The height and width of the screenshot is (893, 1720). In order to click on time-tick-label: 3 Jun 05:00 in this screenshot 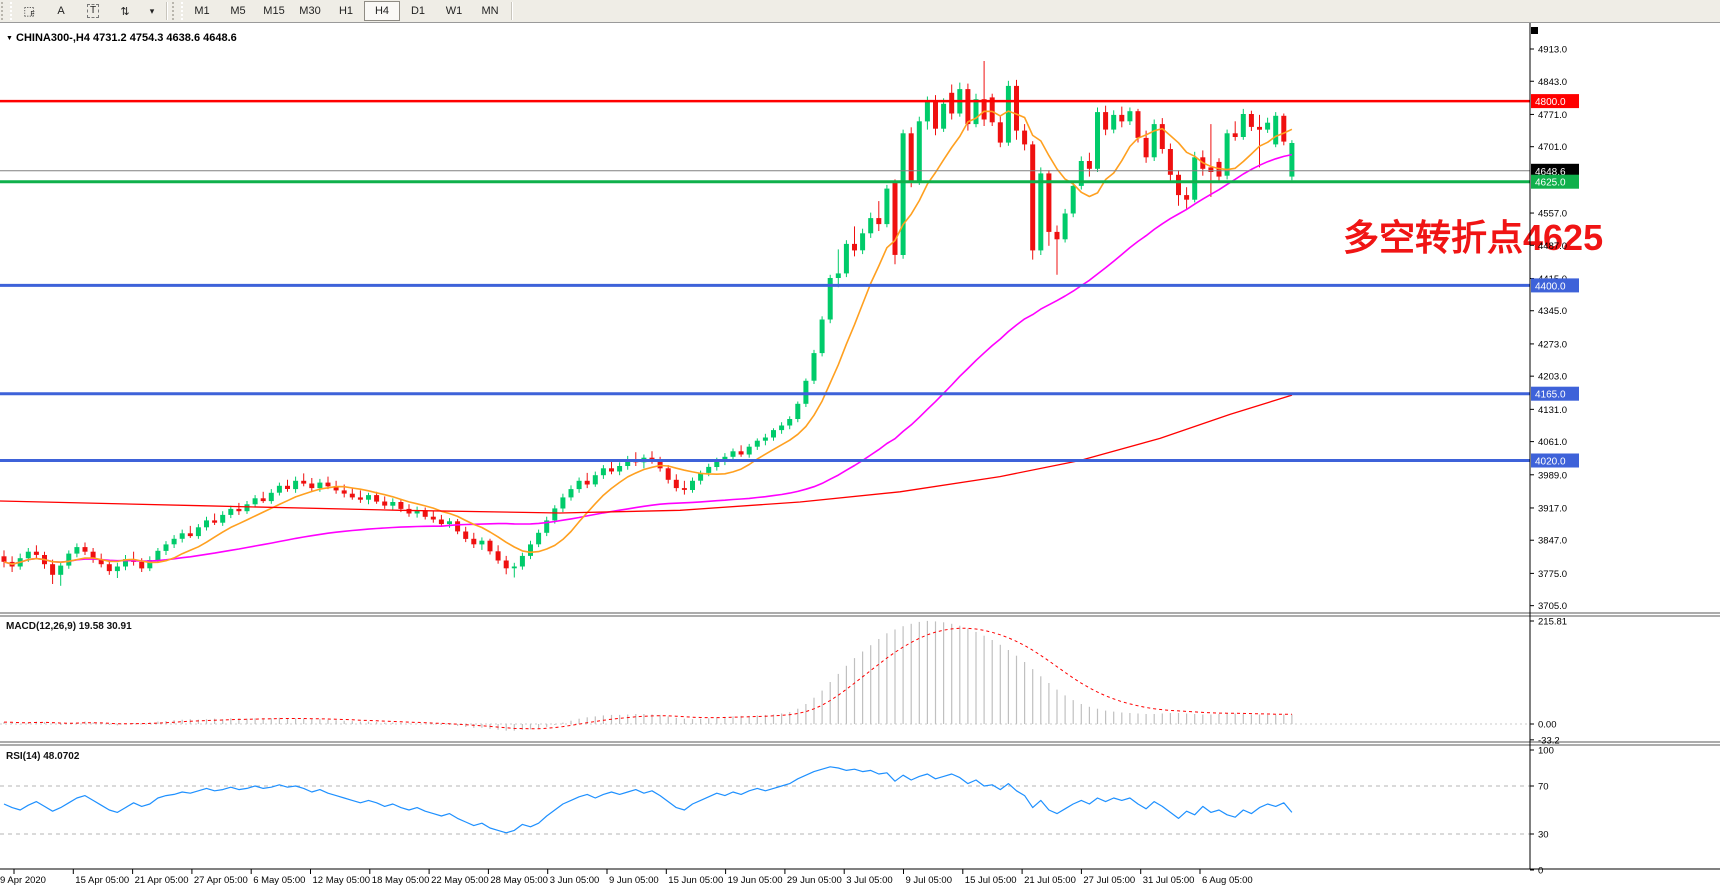, I will do `click(575, 880)`.